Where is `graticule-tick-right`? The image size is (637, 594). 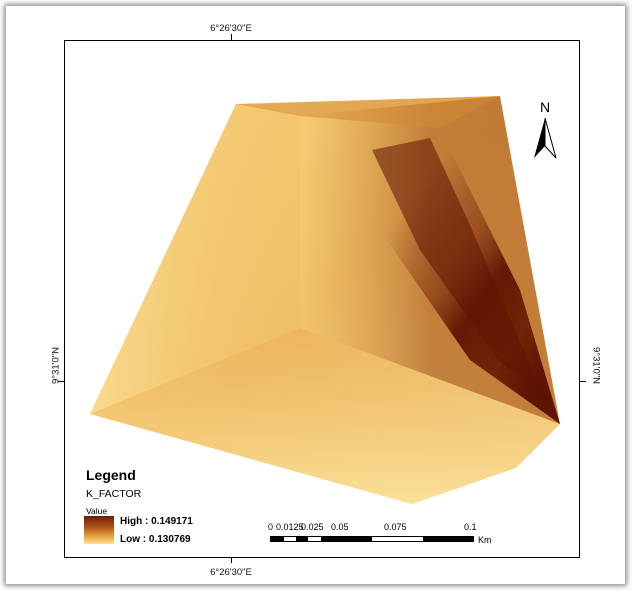 graticule-tick-right is located at coordinates (583, 381).